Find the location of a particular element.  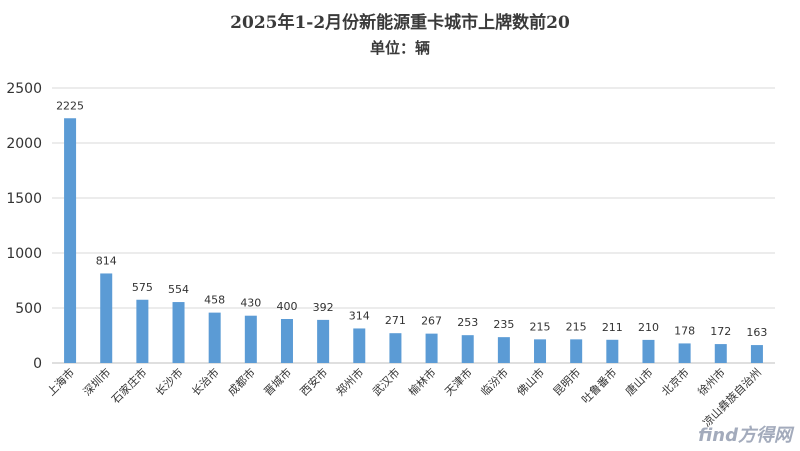

data-label: 235 is located at coordinates (503, 324).